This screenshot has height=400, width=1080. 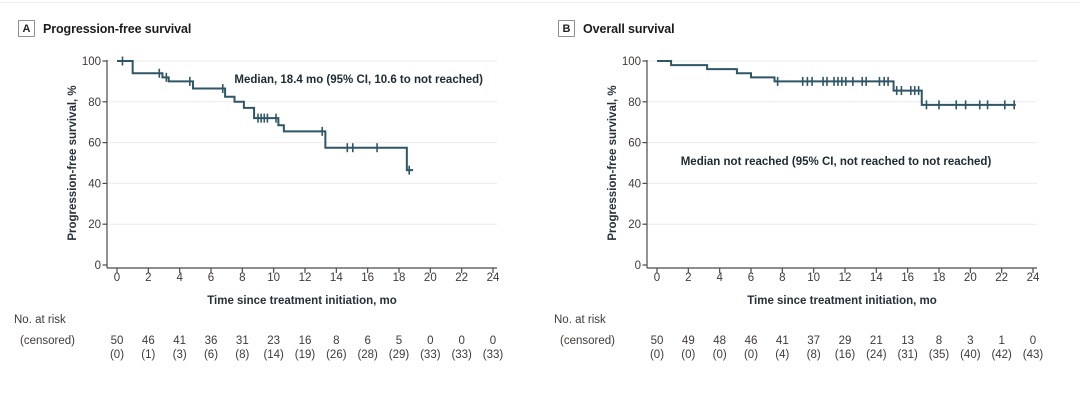 What do you see at coordinates (813, 341) in the screenshot?
I see `at-risk-value: 37` at bounding box center [813, 341].